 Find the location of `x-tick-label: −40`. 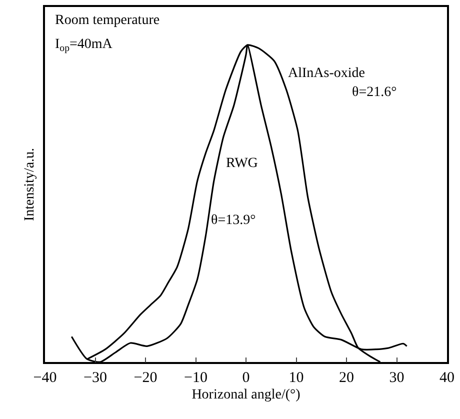

x-tick-label: −40 is located at coordinates (45, 378).